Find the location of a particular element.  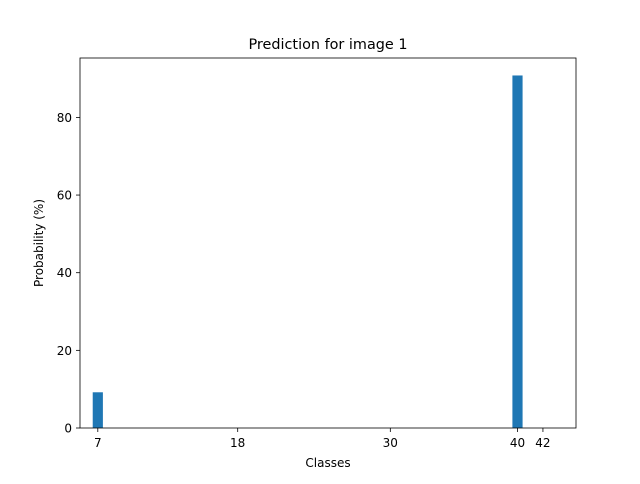

y-tick-label-20: 20 is located at coordinates (64, 351).